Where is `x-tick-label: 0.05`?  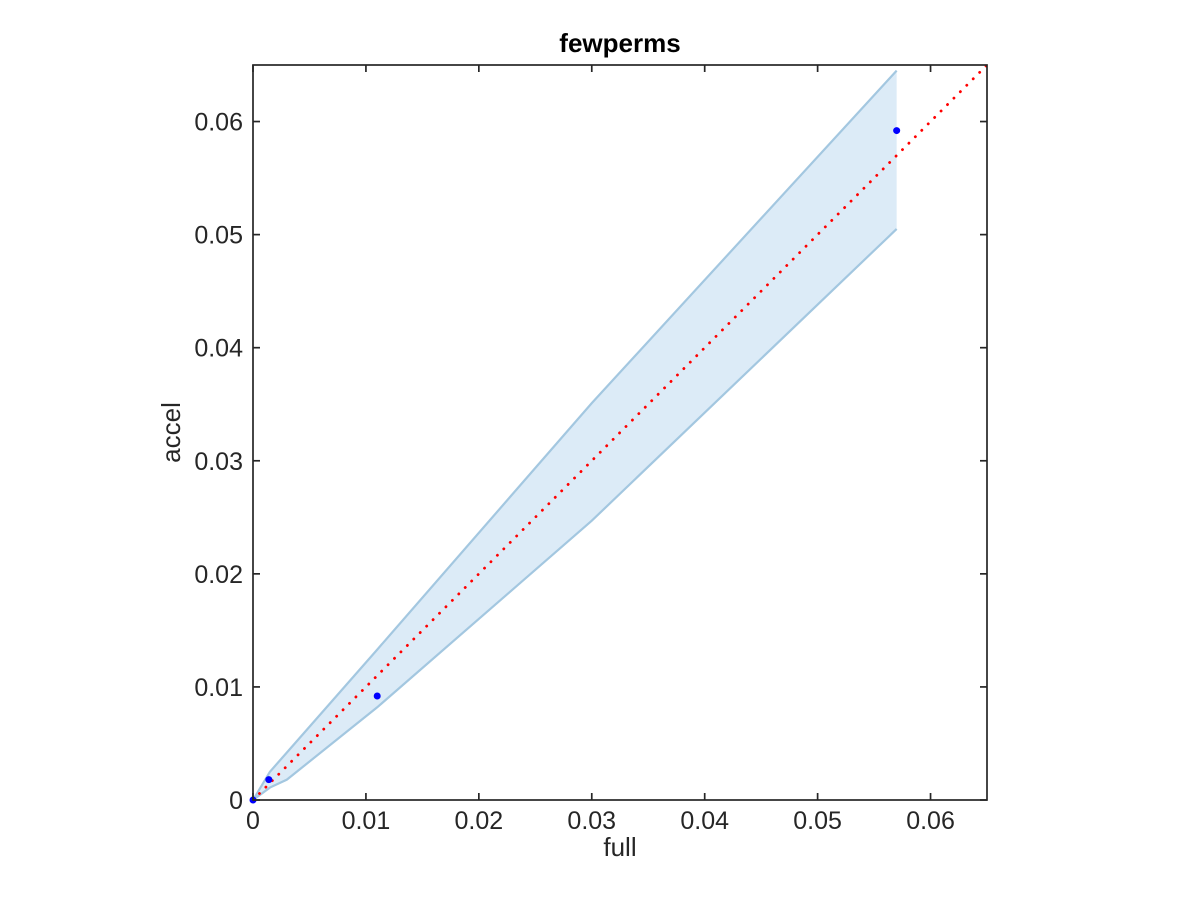 x-tick-label: 0.05 is located at coordinates (817, 821).